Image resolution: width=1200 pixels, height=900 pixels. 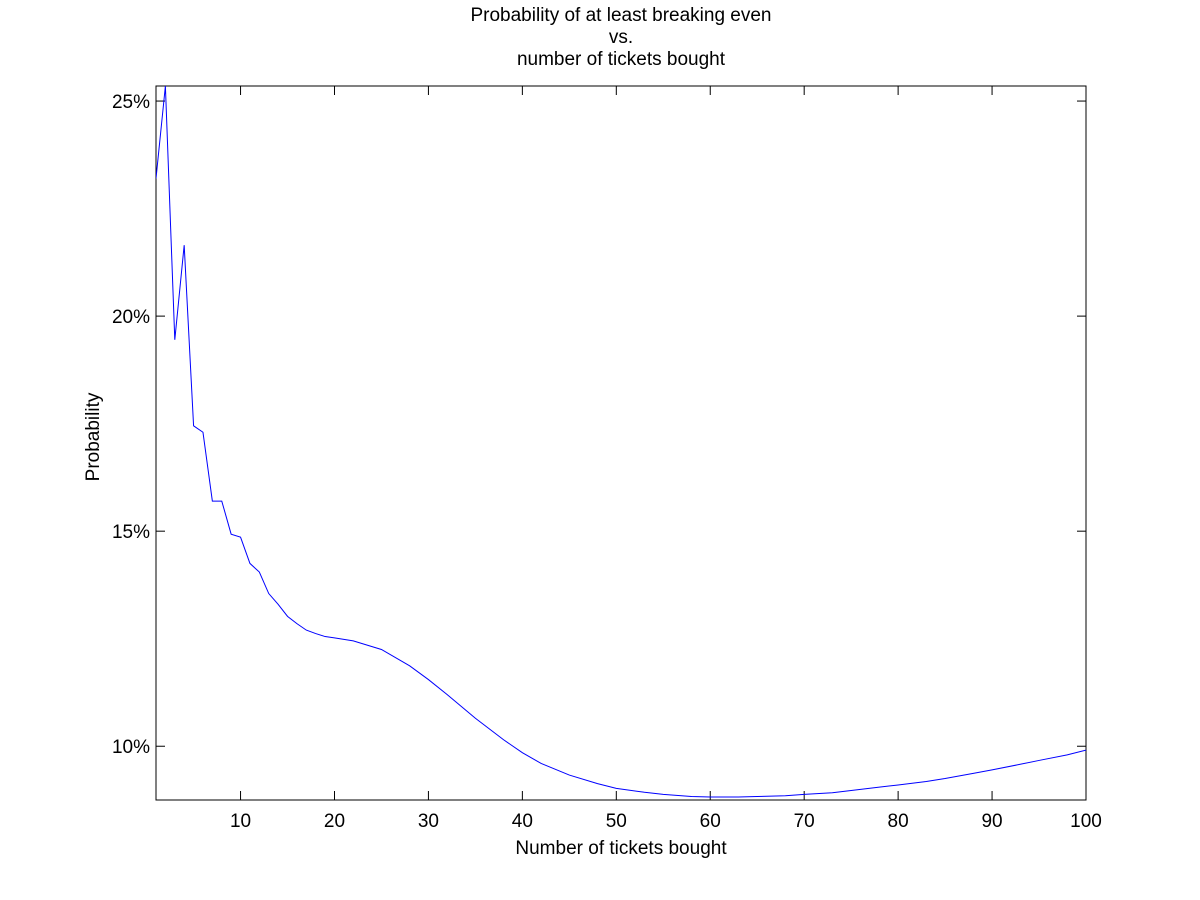 What do you see at coordinates (804, 821) in the screenshot?
I see `x-tick-label: 70` at bounding box center [804, 821].